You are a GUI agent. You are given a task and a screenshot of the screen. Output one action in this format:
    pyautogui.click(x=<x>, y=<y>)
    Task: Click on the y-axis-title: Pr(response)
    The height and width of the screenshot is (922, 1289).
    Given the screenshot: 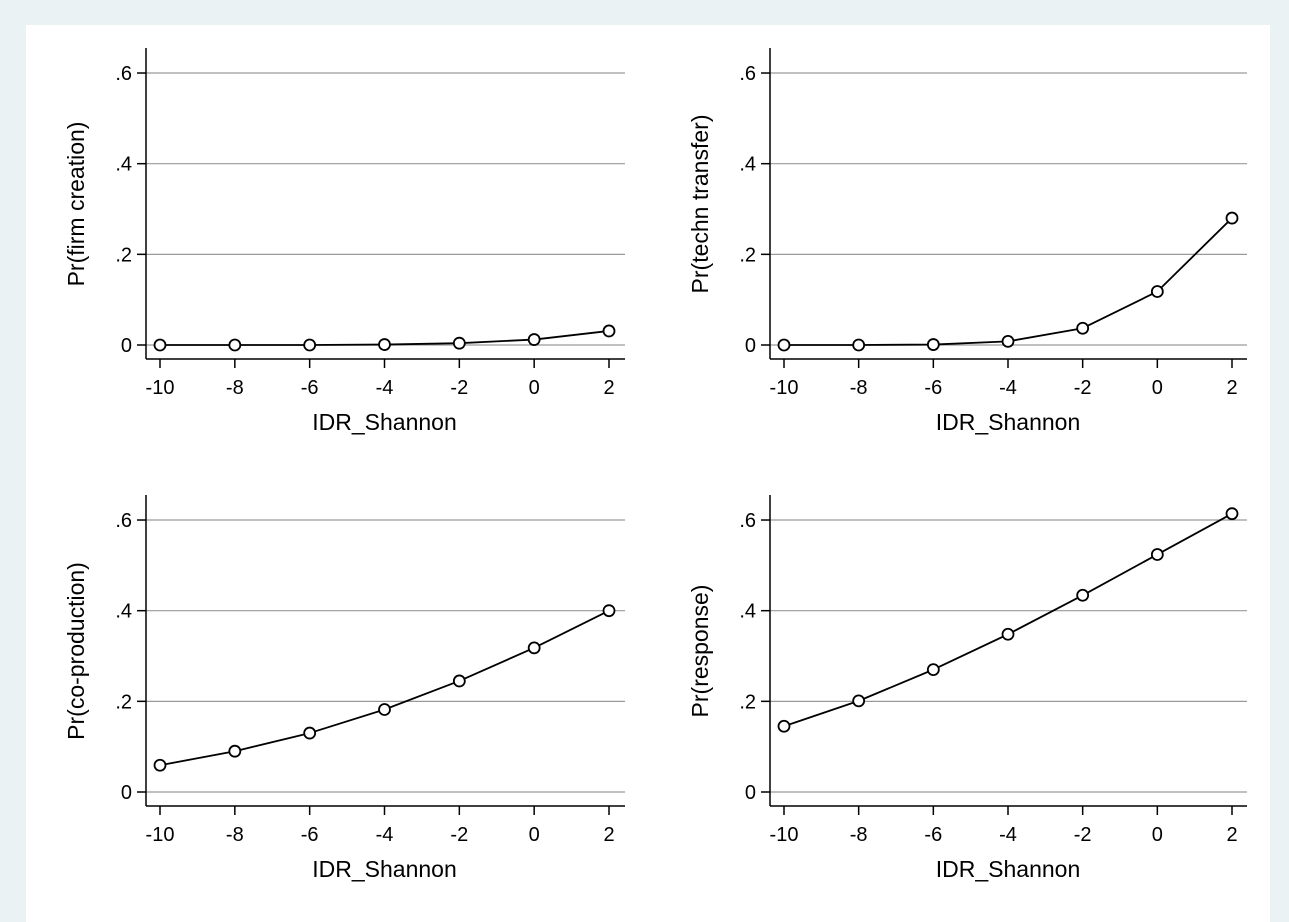 What is the action you would take?
    pyautogui.click(x=700, y=651)
    